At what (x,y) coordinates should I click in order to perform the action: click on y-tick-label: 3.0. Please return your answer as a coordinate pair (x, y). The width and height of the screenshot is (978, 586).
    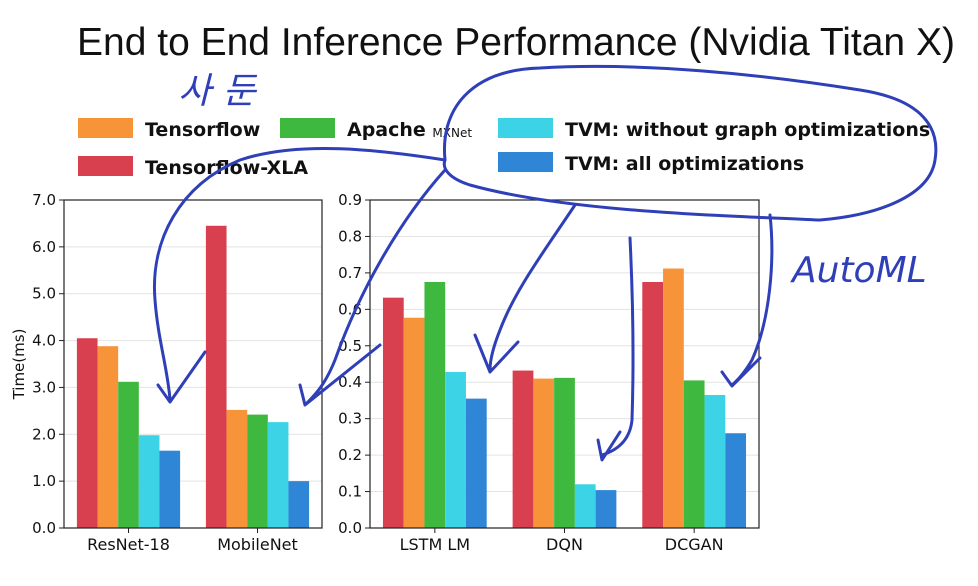
    Looking at the image, I should click on (44, 387).